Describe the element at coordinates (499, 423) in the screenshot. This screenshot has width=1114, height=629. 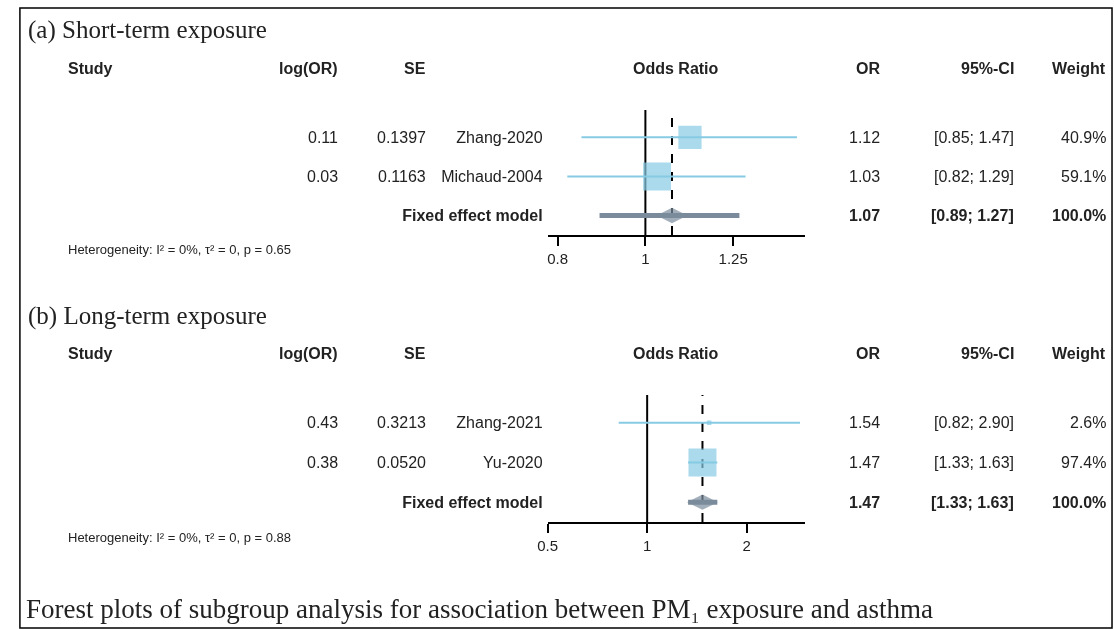
I see `y-tick-label: Zhang-2021` at that location.